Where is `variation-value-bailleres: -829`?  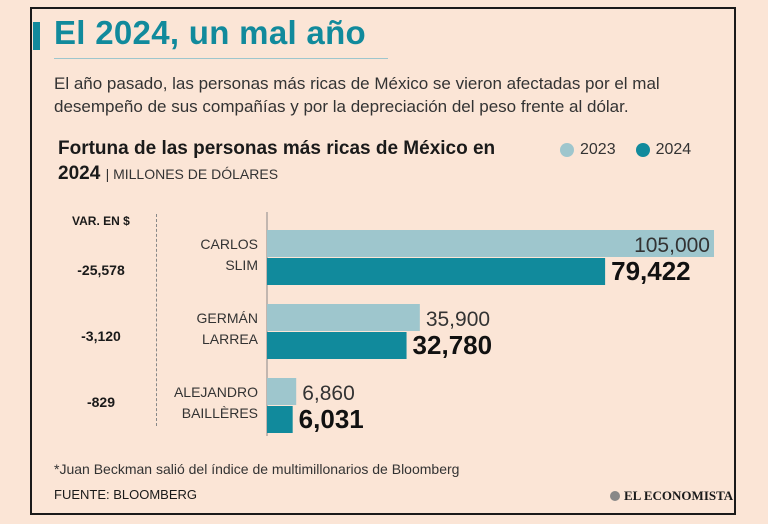 variation-value-bailleres: -829 is located at coordinates (101, 402).